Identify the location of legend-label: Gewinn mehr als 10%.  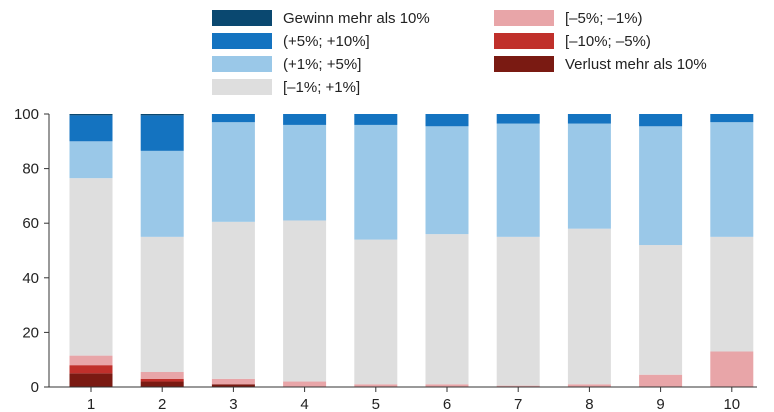
(356, 18).